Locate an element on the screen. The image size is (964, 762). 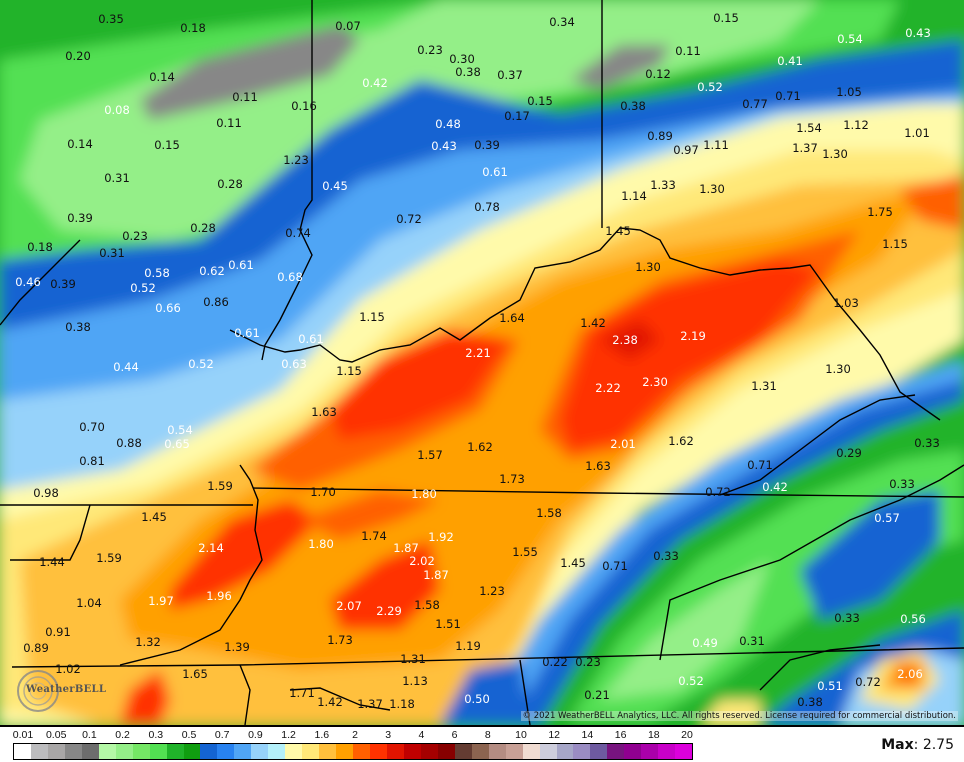
precip-value-label: 0.35 is located at coordinates (111, 19).